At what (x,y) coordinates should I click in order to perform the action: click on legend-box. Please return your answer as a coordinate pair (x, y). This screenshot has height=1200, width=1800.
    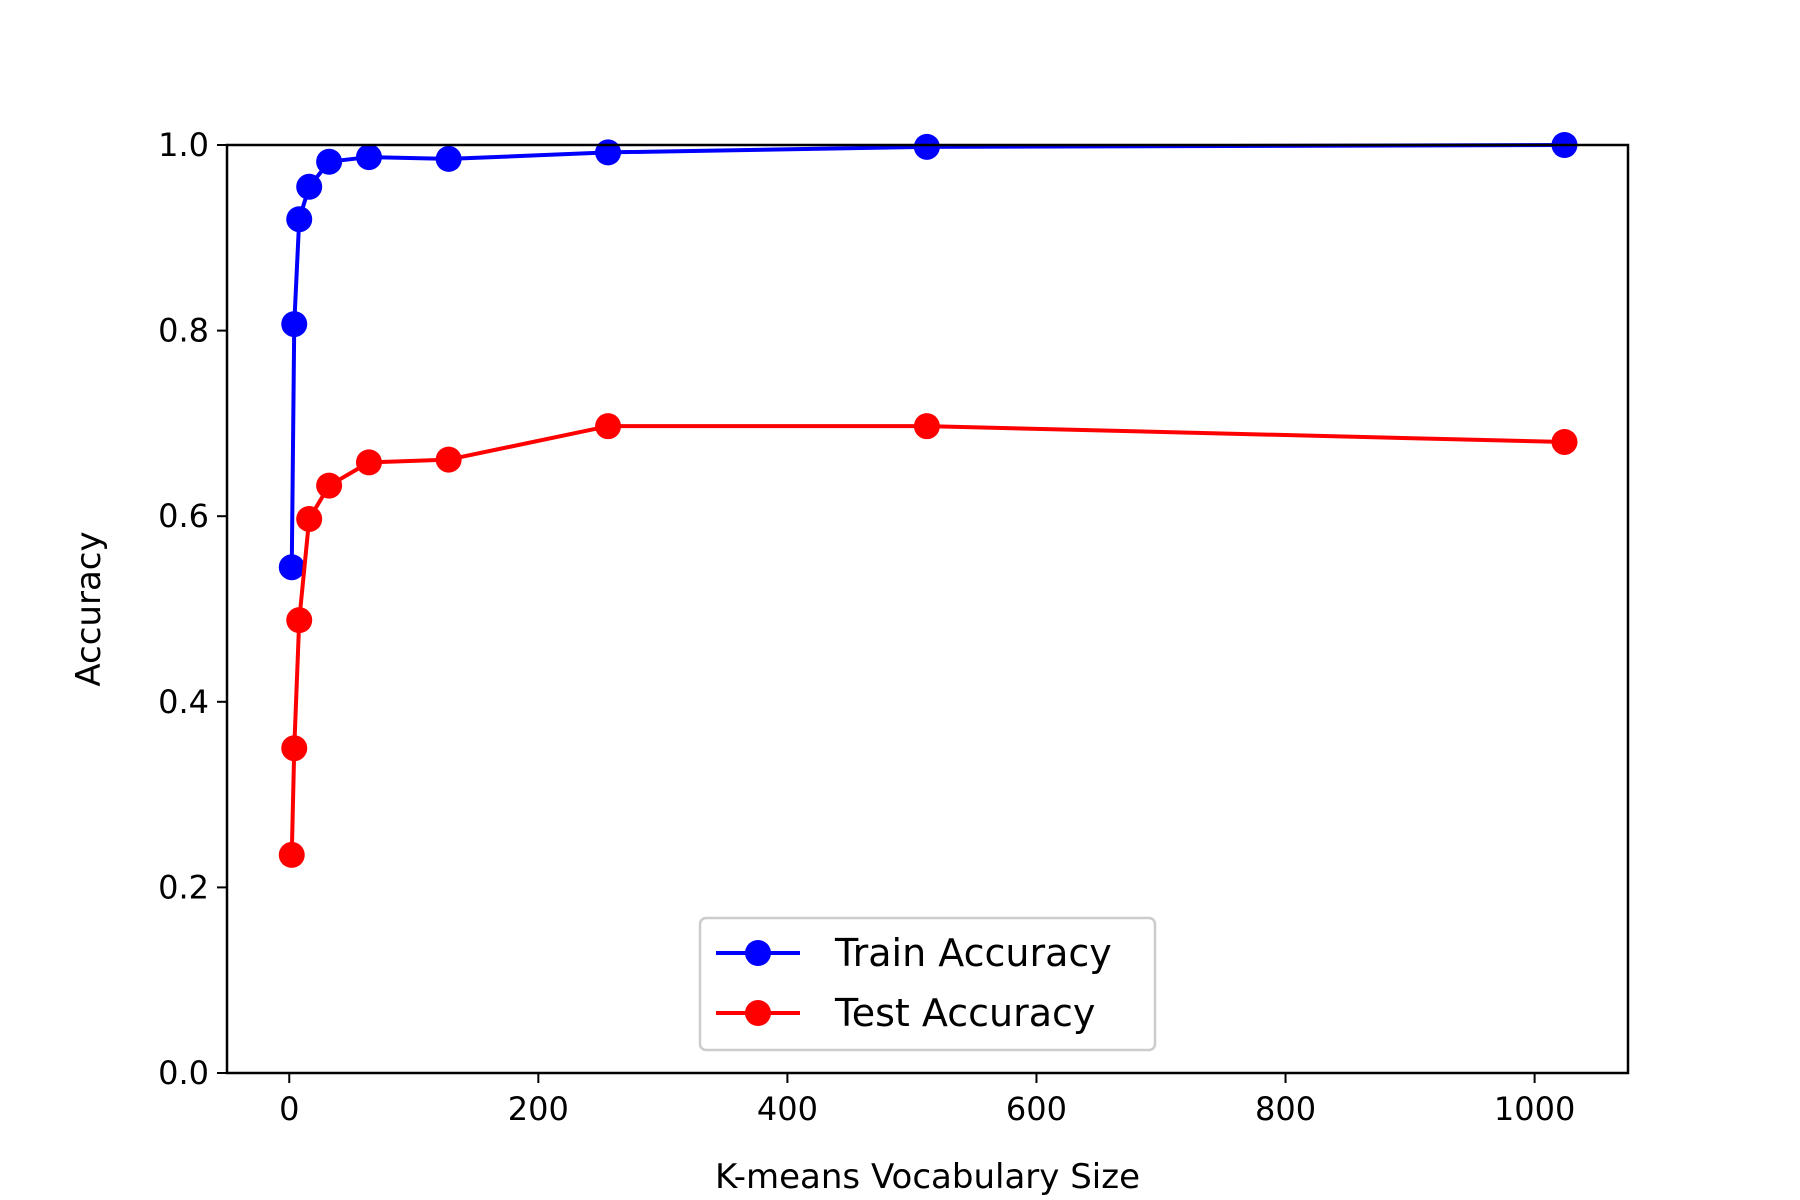
    Looking at the image, I should click on (927, 984).